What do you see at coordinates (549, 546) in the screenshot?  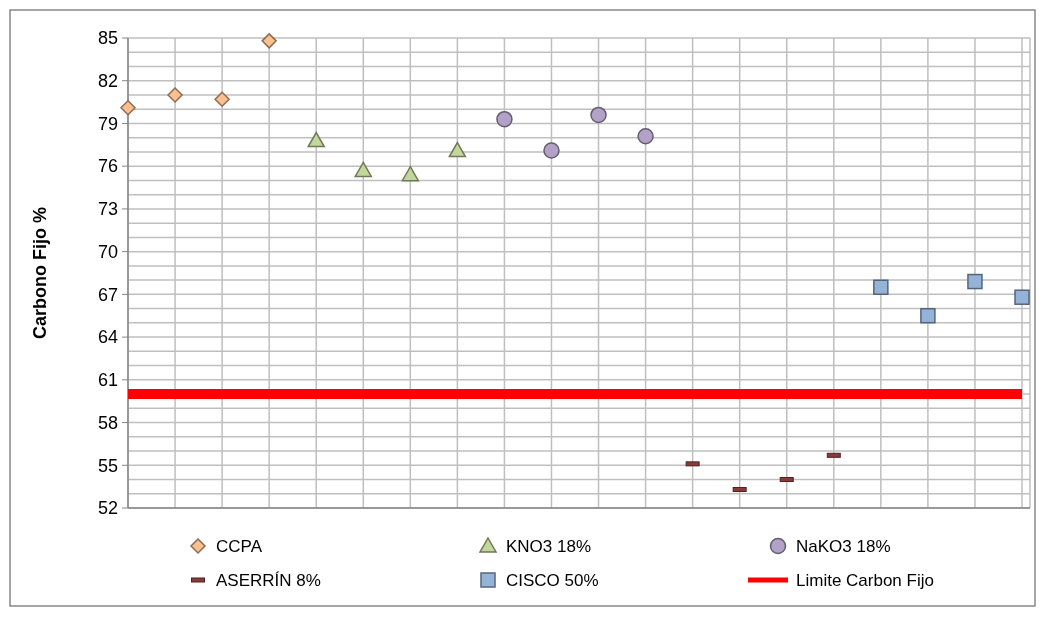 I see `legend-label: KNO3 18%` at bounding box center [549, 546].